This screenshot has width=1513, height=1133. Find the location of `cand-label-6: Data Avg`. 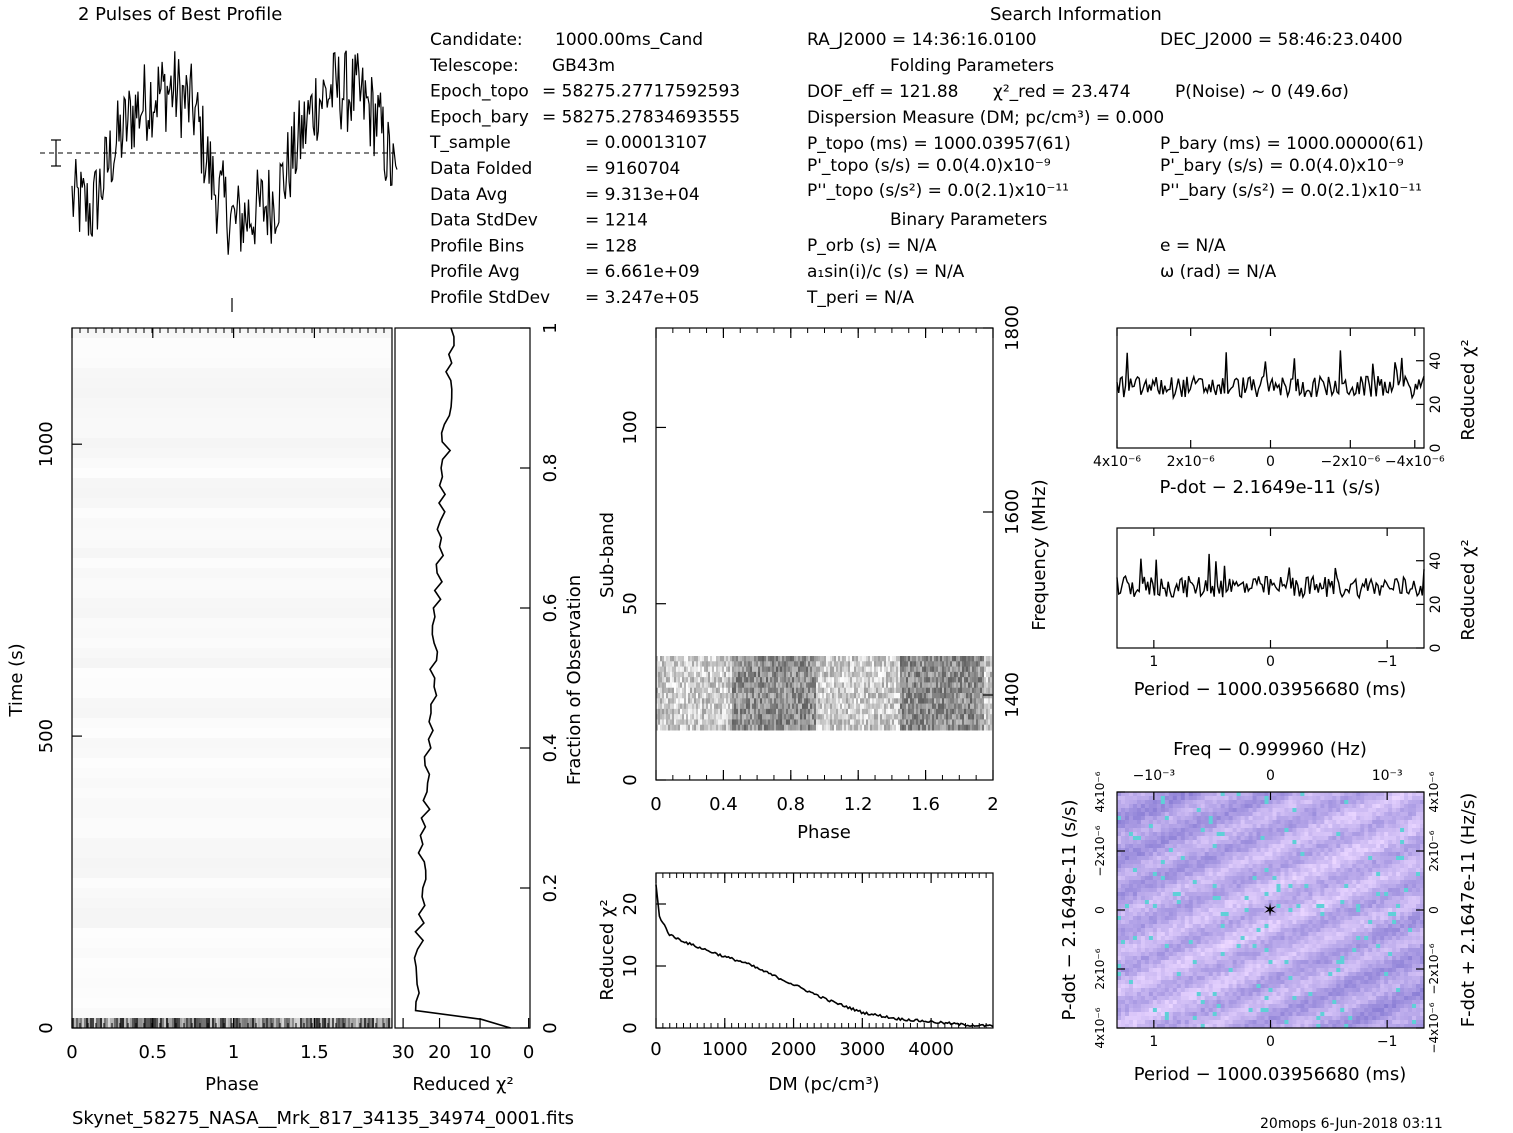

cand-label-6: Data Avg is located at coordinates (468, 195).